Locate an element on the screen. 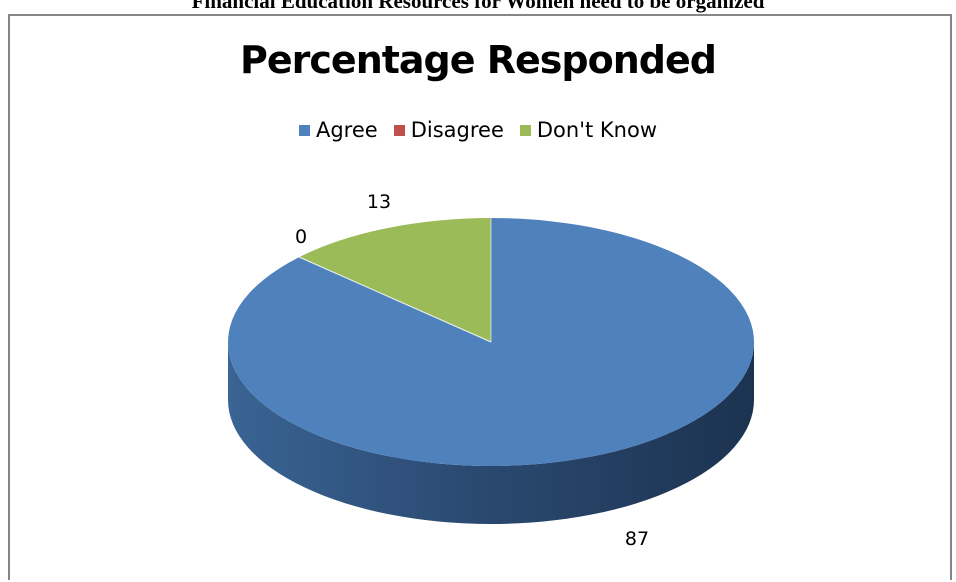 Image resolution: width=956 pixels, height=582 pixels. data-label-dont-know: 13 is located at coordinates (379, 202).